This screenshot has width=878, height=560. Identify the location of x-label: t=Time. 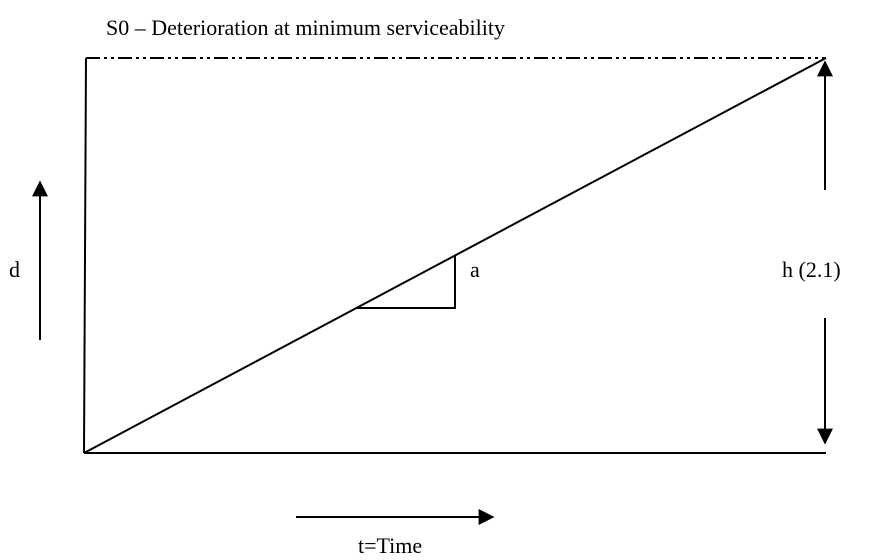
(390, 545).